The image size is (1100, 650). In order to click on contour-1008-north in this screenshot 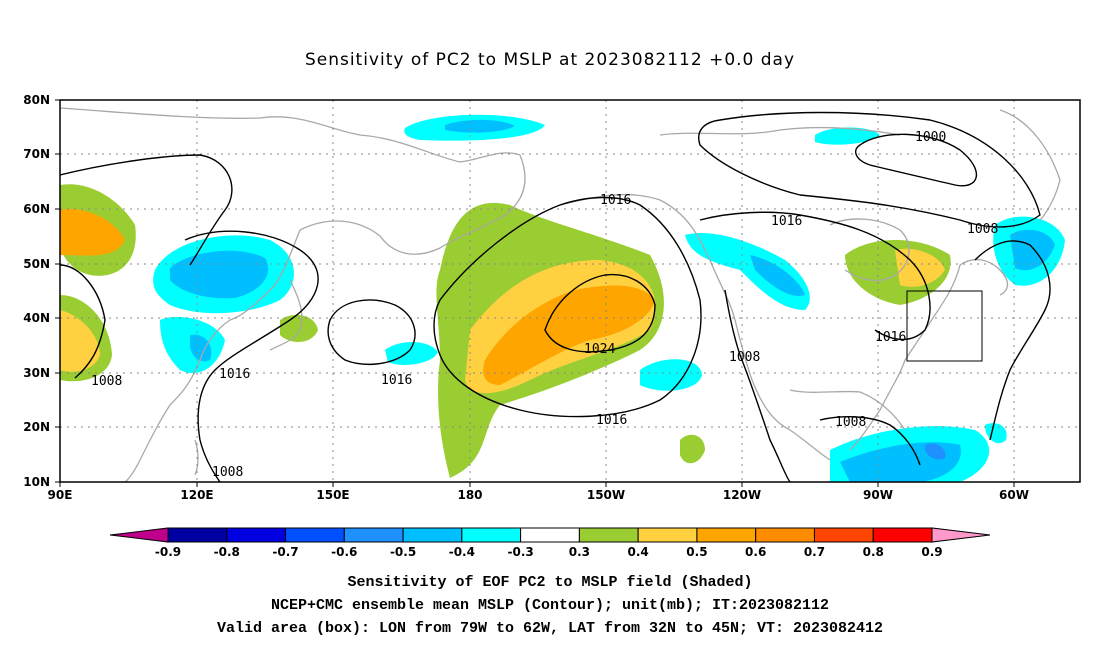, I will do `click(869, 169)`.